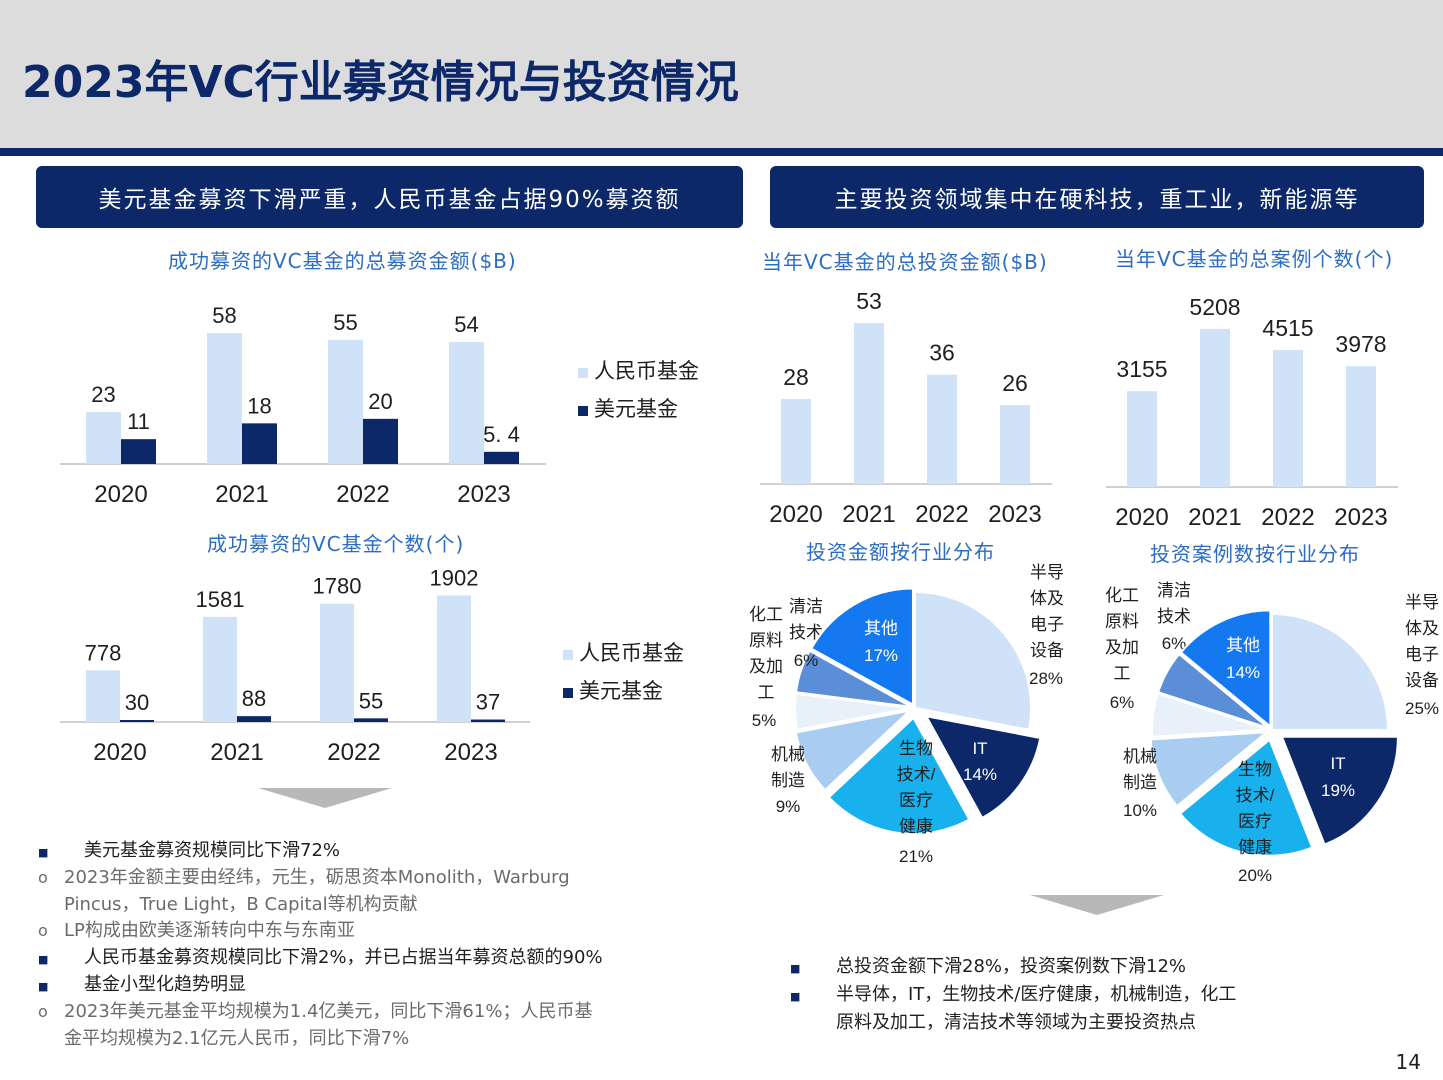 The height and width of the screenshot is (1080, 1443). Describe the element at coordinates (380, 82) in the screenshot. I see `page-title: 2023年VC行业募资情况与投资情况` at that location.